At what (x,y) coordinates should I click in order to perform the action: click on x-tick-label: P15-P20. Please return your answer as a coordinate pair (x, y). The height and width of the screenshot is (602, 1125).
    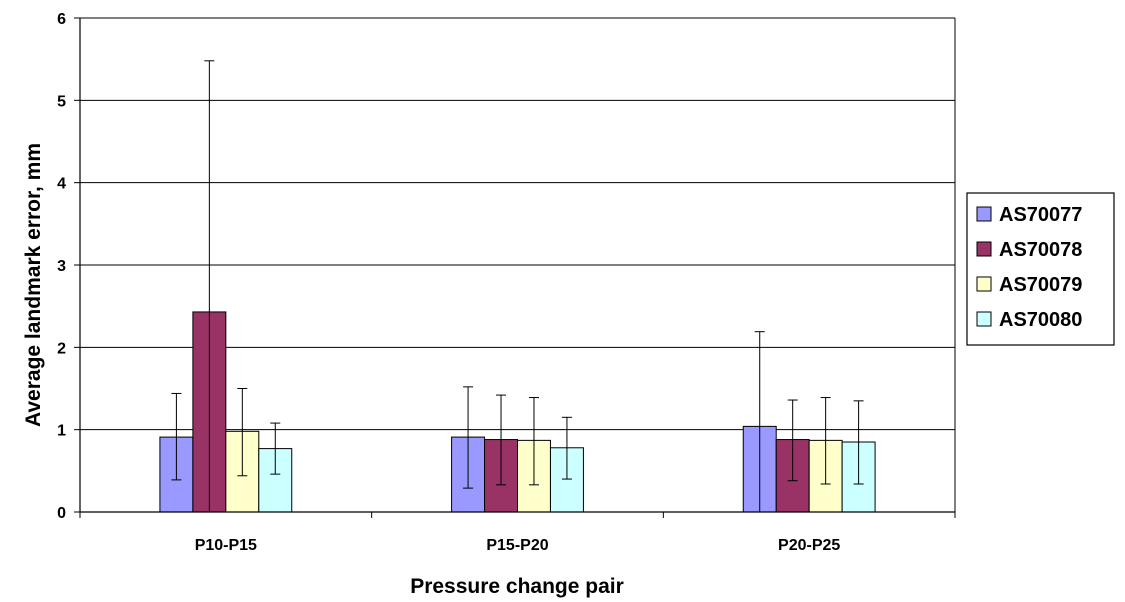
    Looking at the image, I should click on (517, 545).